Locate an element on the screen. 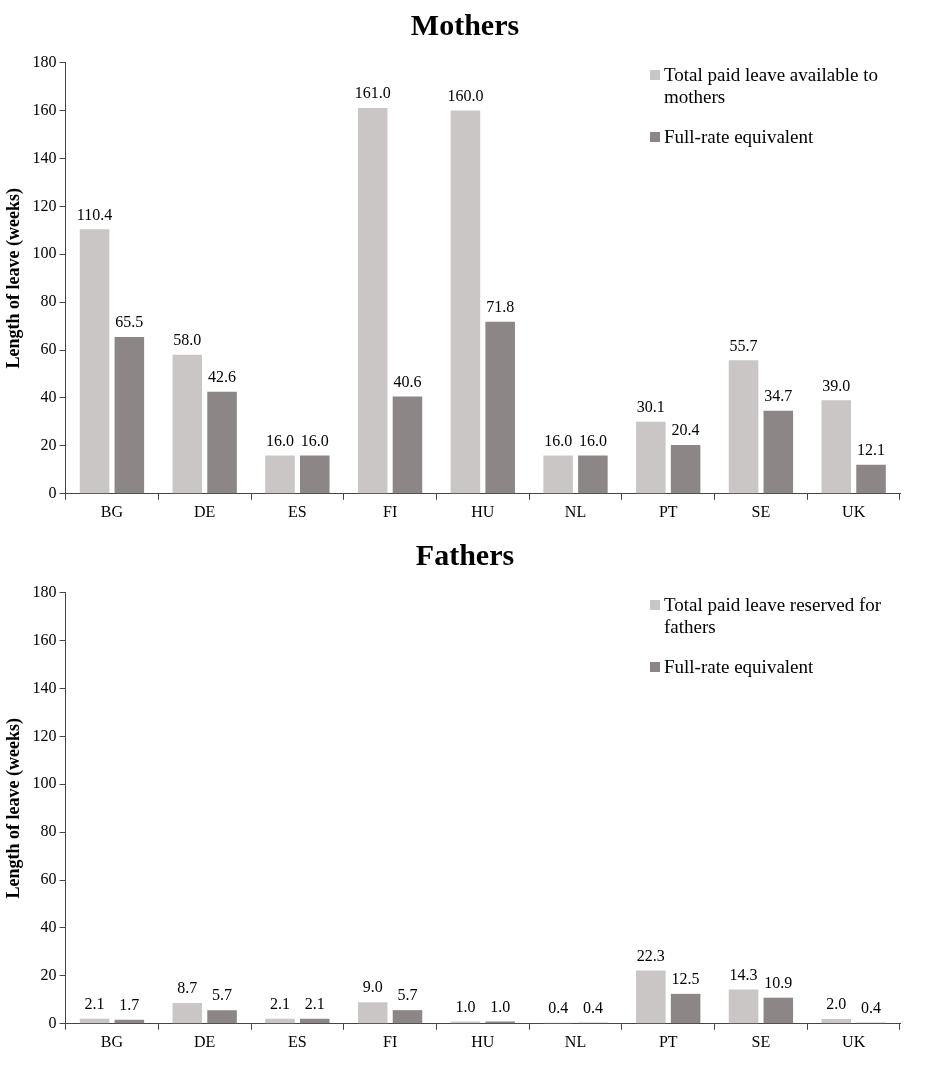 Image resolution: width=930 pixels, height=1070 pixels. data-label: 42.6 is located at coordinates (222, 376).